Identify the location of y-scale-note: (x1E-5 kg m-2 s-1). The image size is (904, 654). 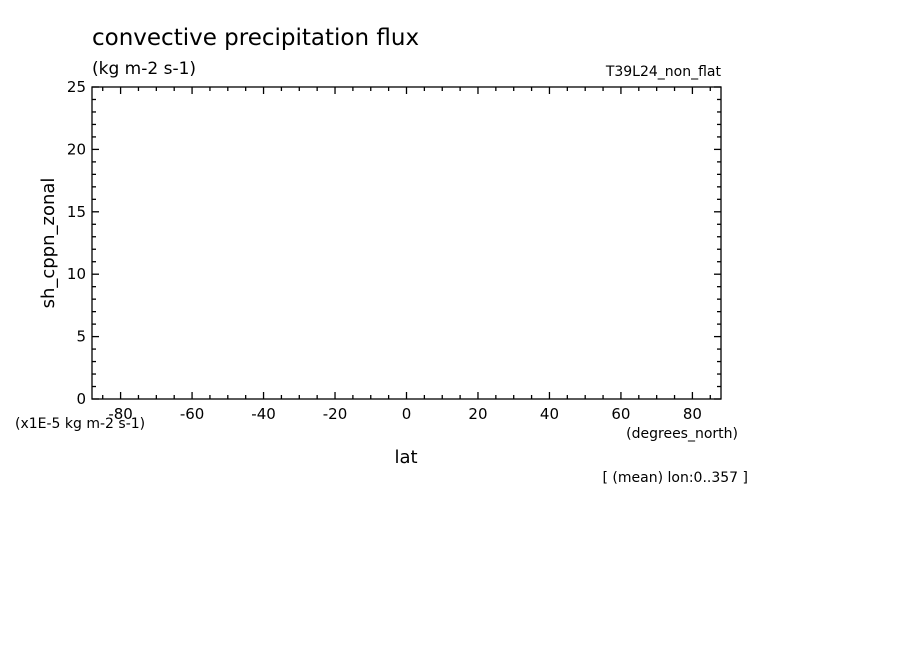
(80, 424).